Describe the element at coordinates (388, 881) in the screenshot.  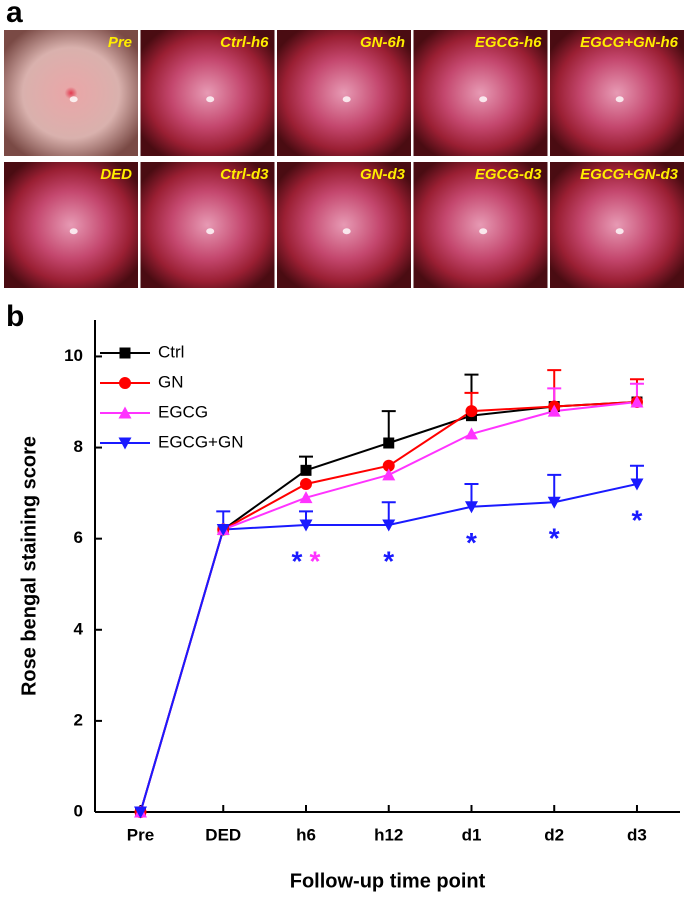
I see `x-axis-label: Follow-up time point` at that location.